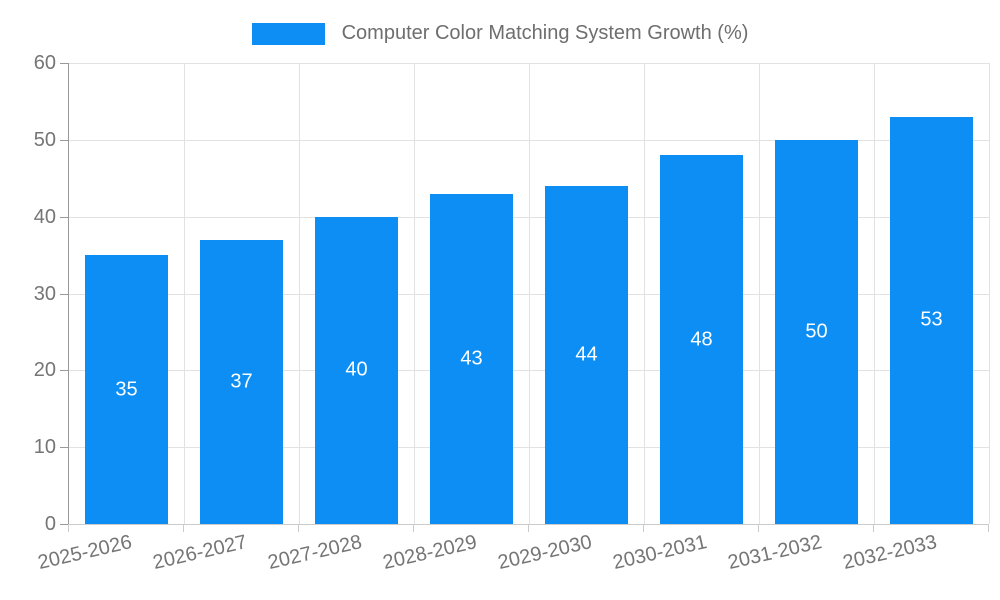 Image resolution: width=1000 pixels, height=600 pixels. I want to click on bar-2027-2028: 40, so click(356, 370).